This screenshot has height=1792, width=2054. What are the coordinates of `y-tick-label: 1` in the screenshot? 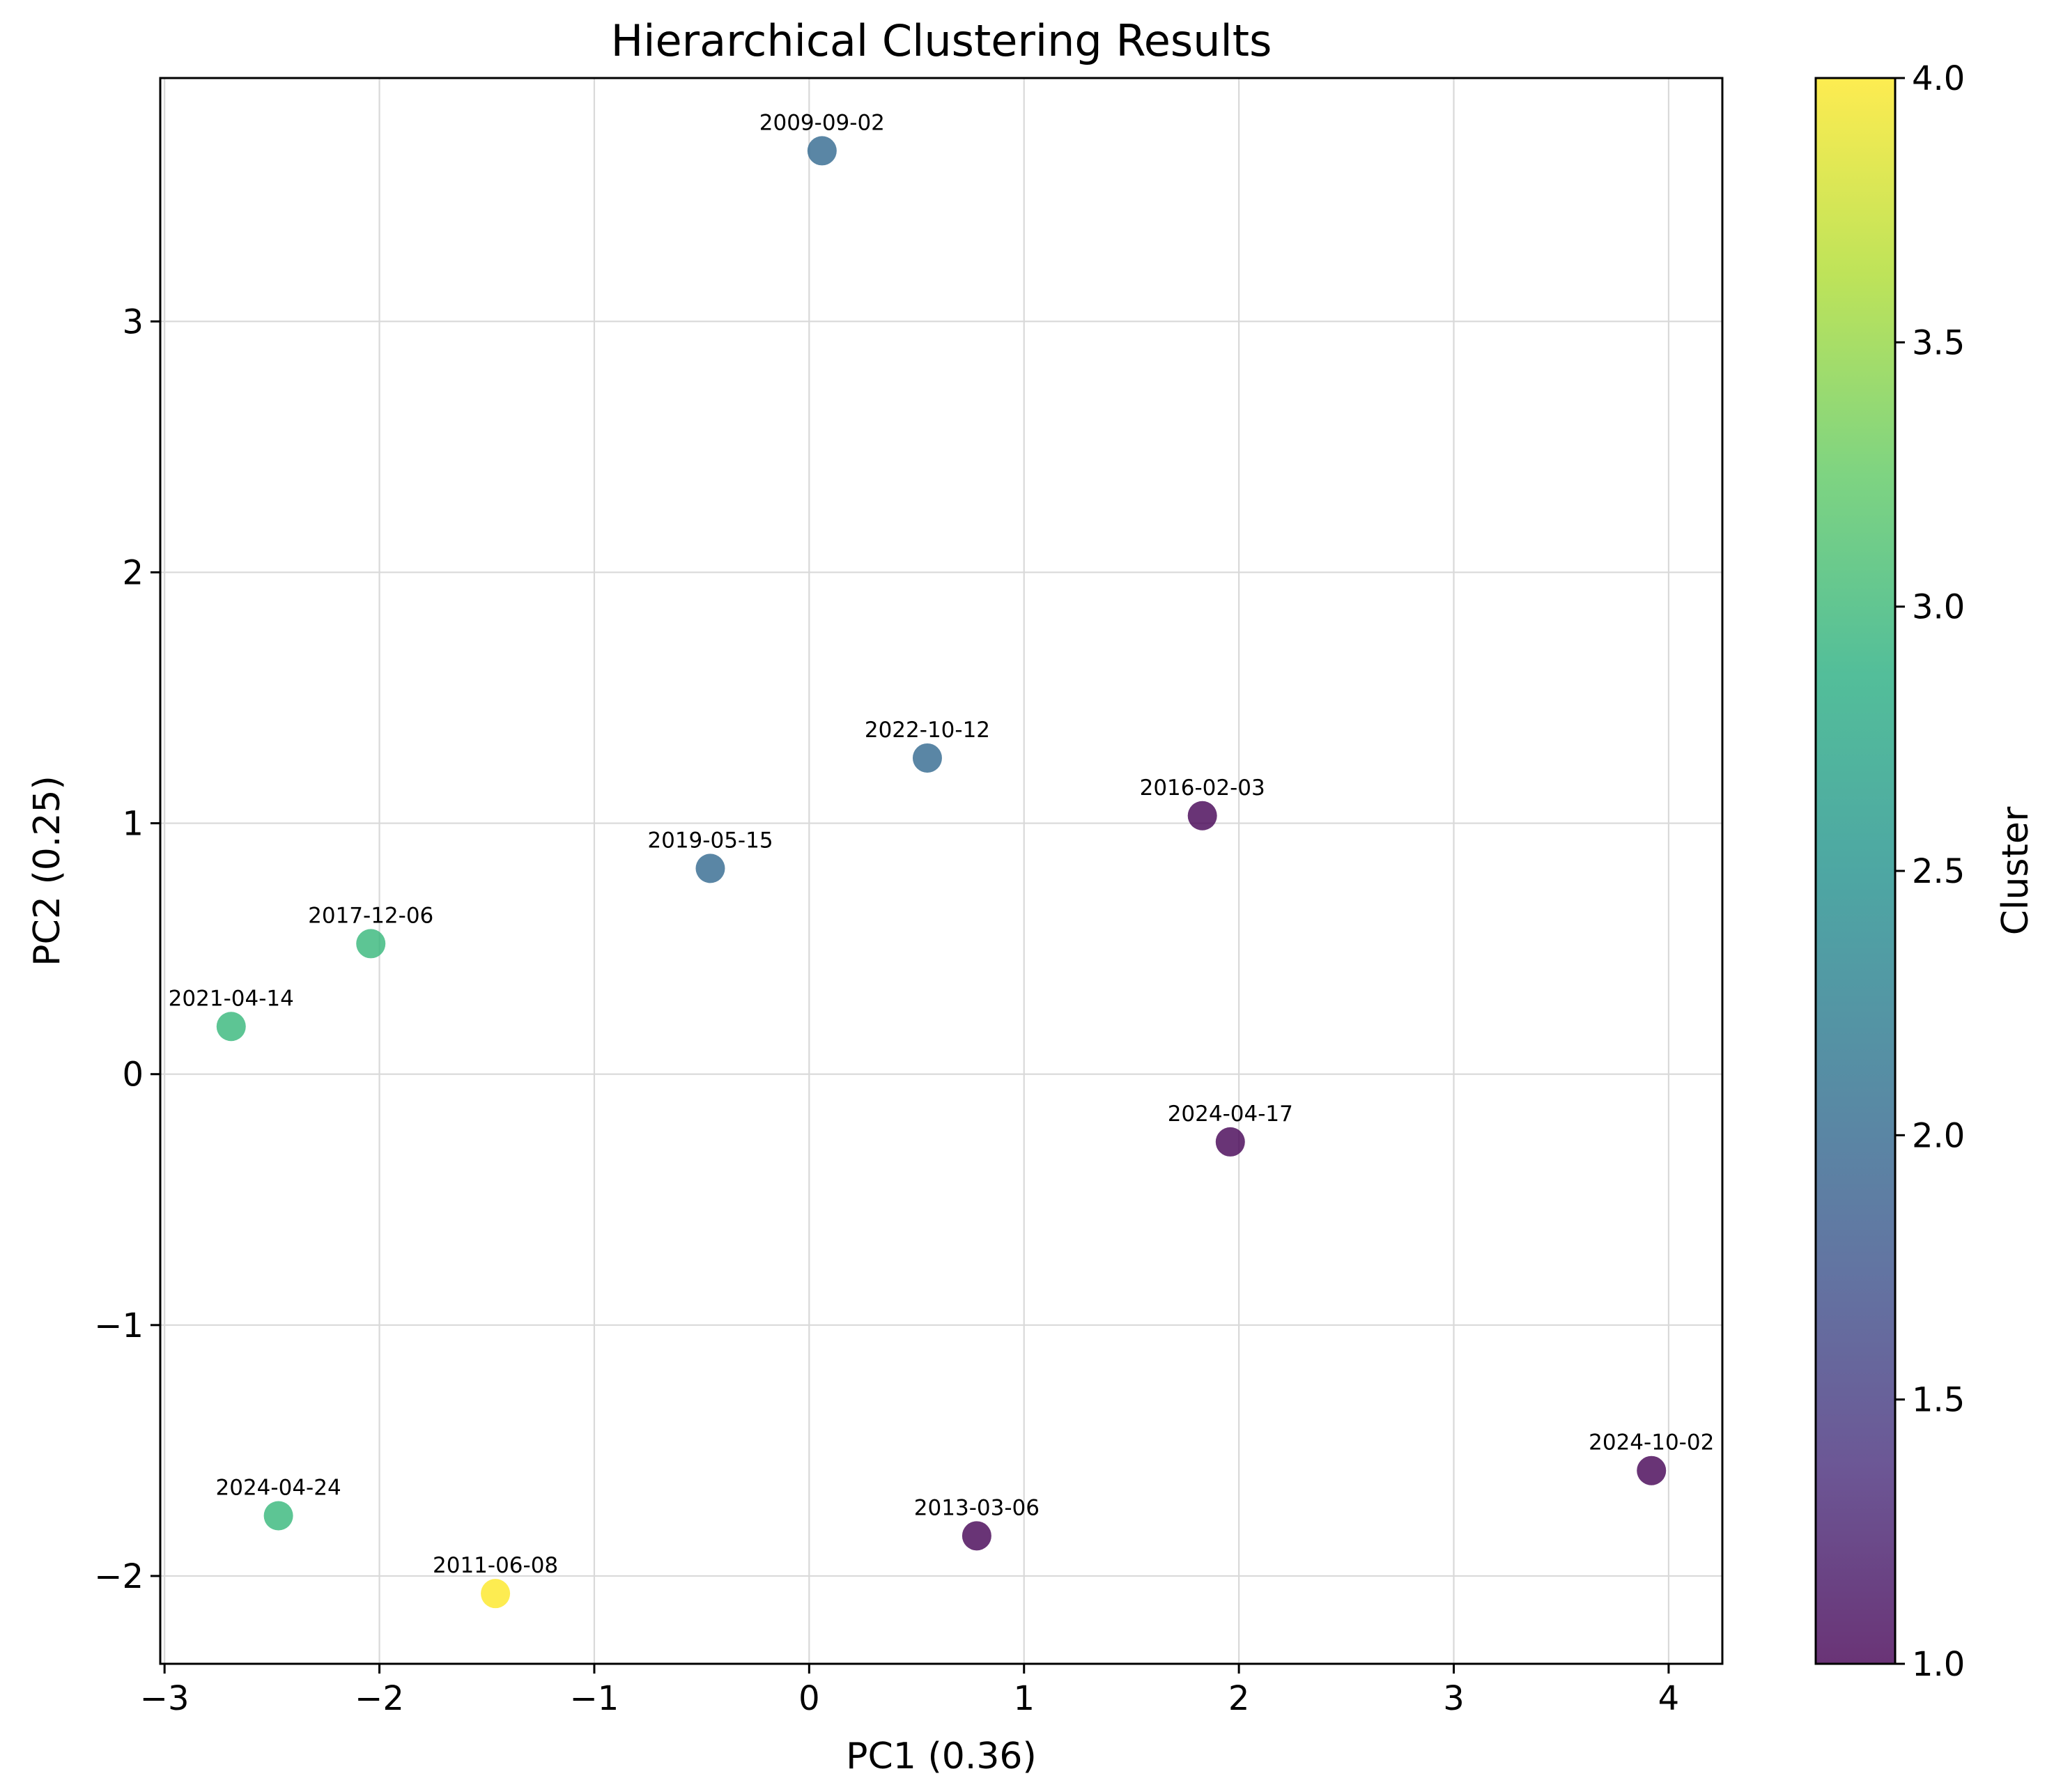 It's located at (133, 825).